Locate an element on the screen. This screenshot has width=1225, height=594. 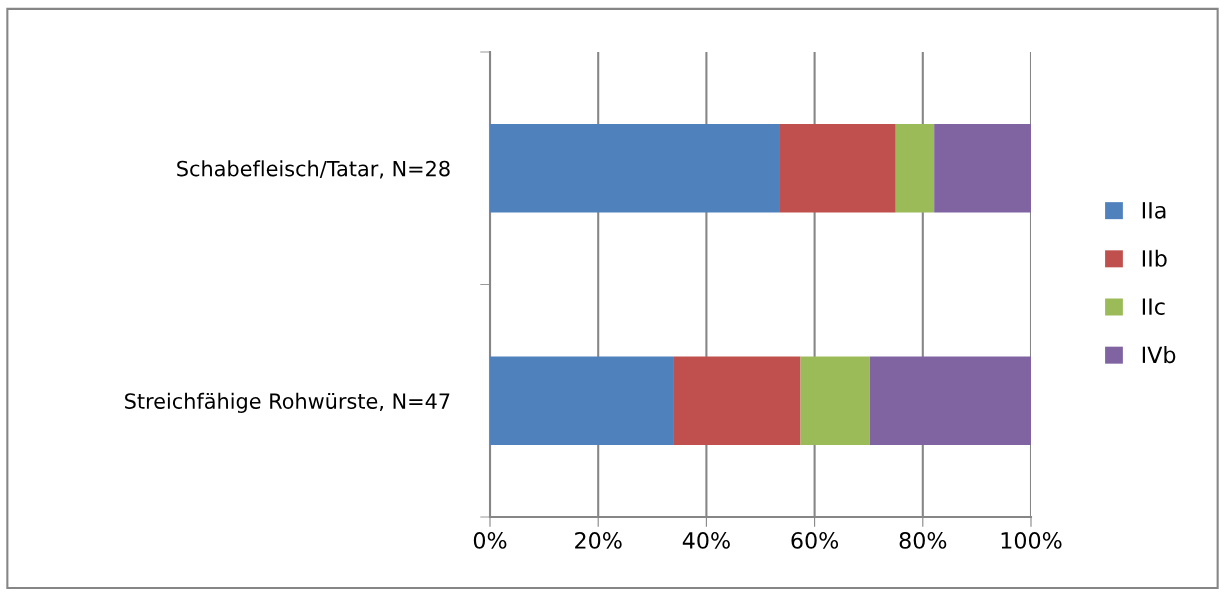
x-tick-label: 20% is located at coordinates (598, 540).